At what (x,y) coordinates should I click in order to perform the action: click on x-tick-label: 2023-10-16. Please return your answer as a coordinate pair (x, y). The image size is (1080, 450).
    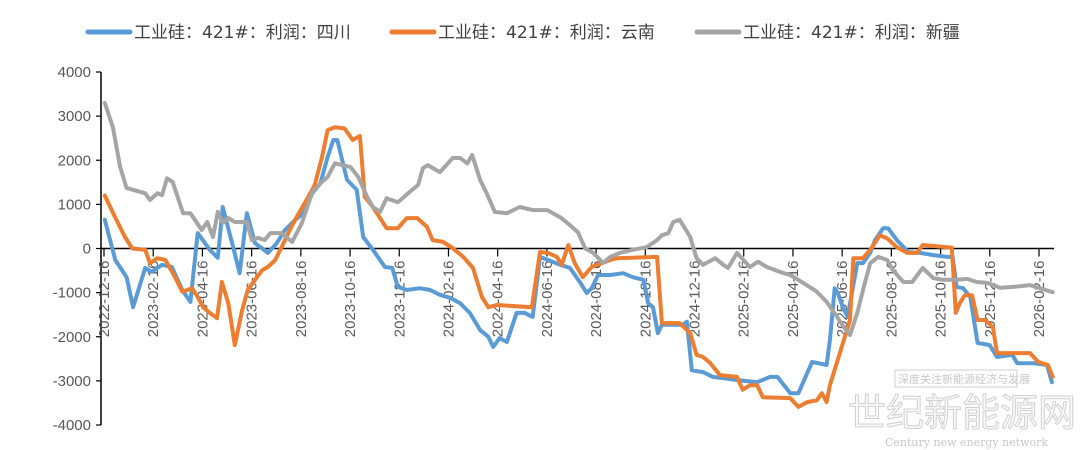
    Looking at the image, I should click on (350, 299).